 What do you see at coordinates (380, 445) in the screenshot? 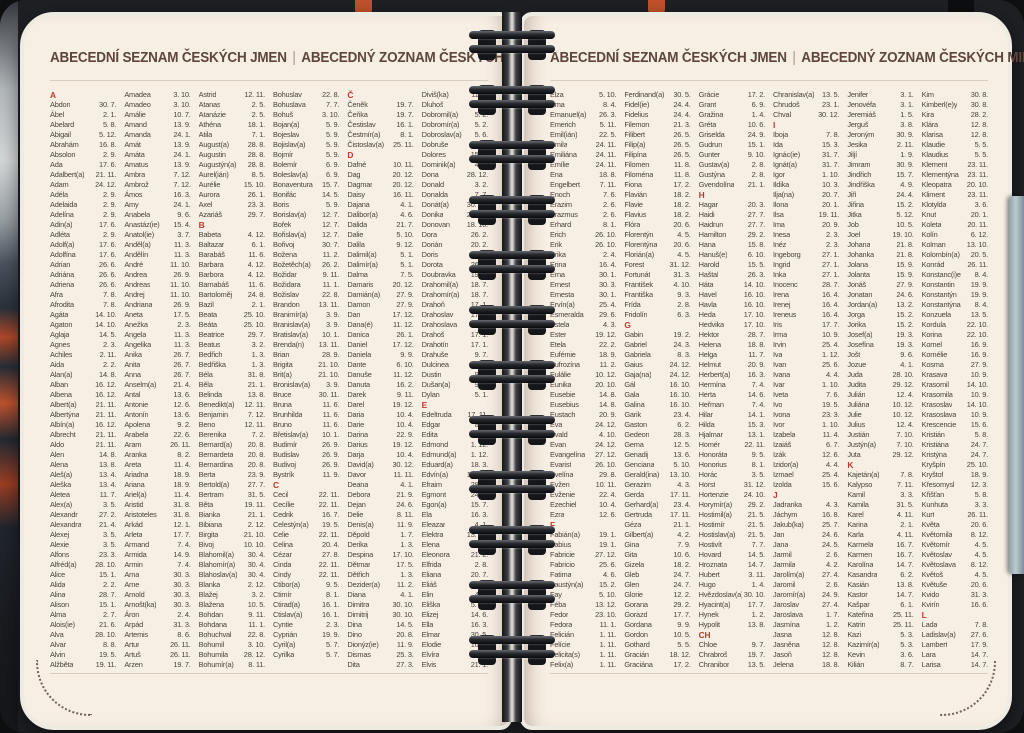
I see `name-row: Darius 19. 12.` at bounding box center [380, 445].